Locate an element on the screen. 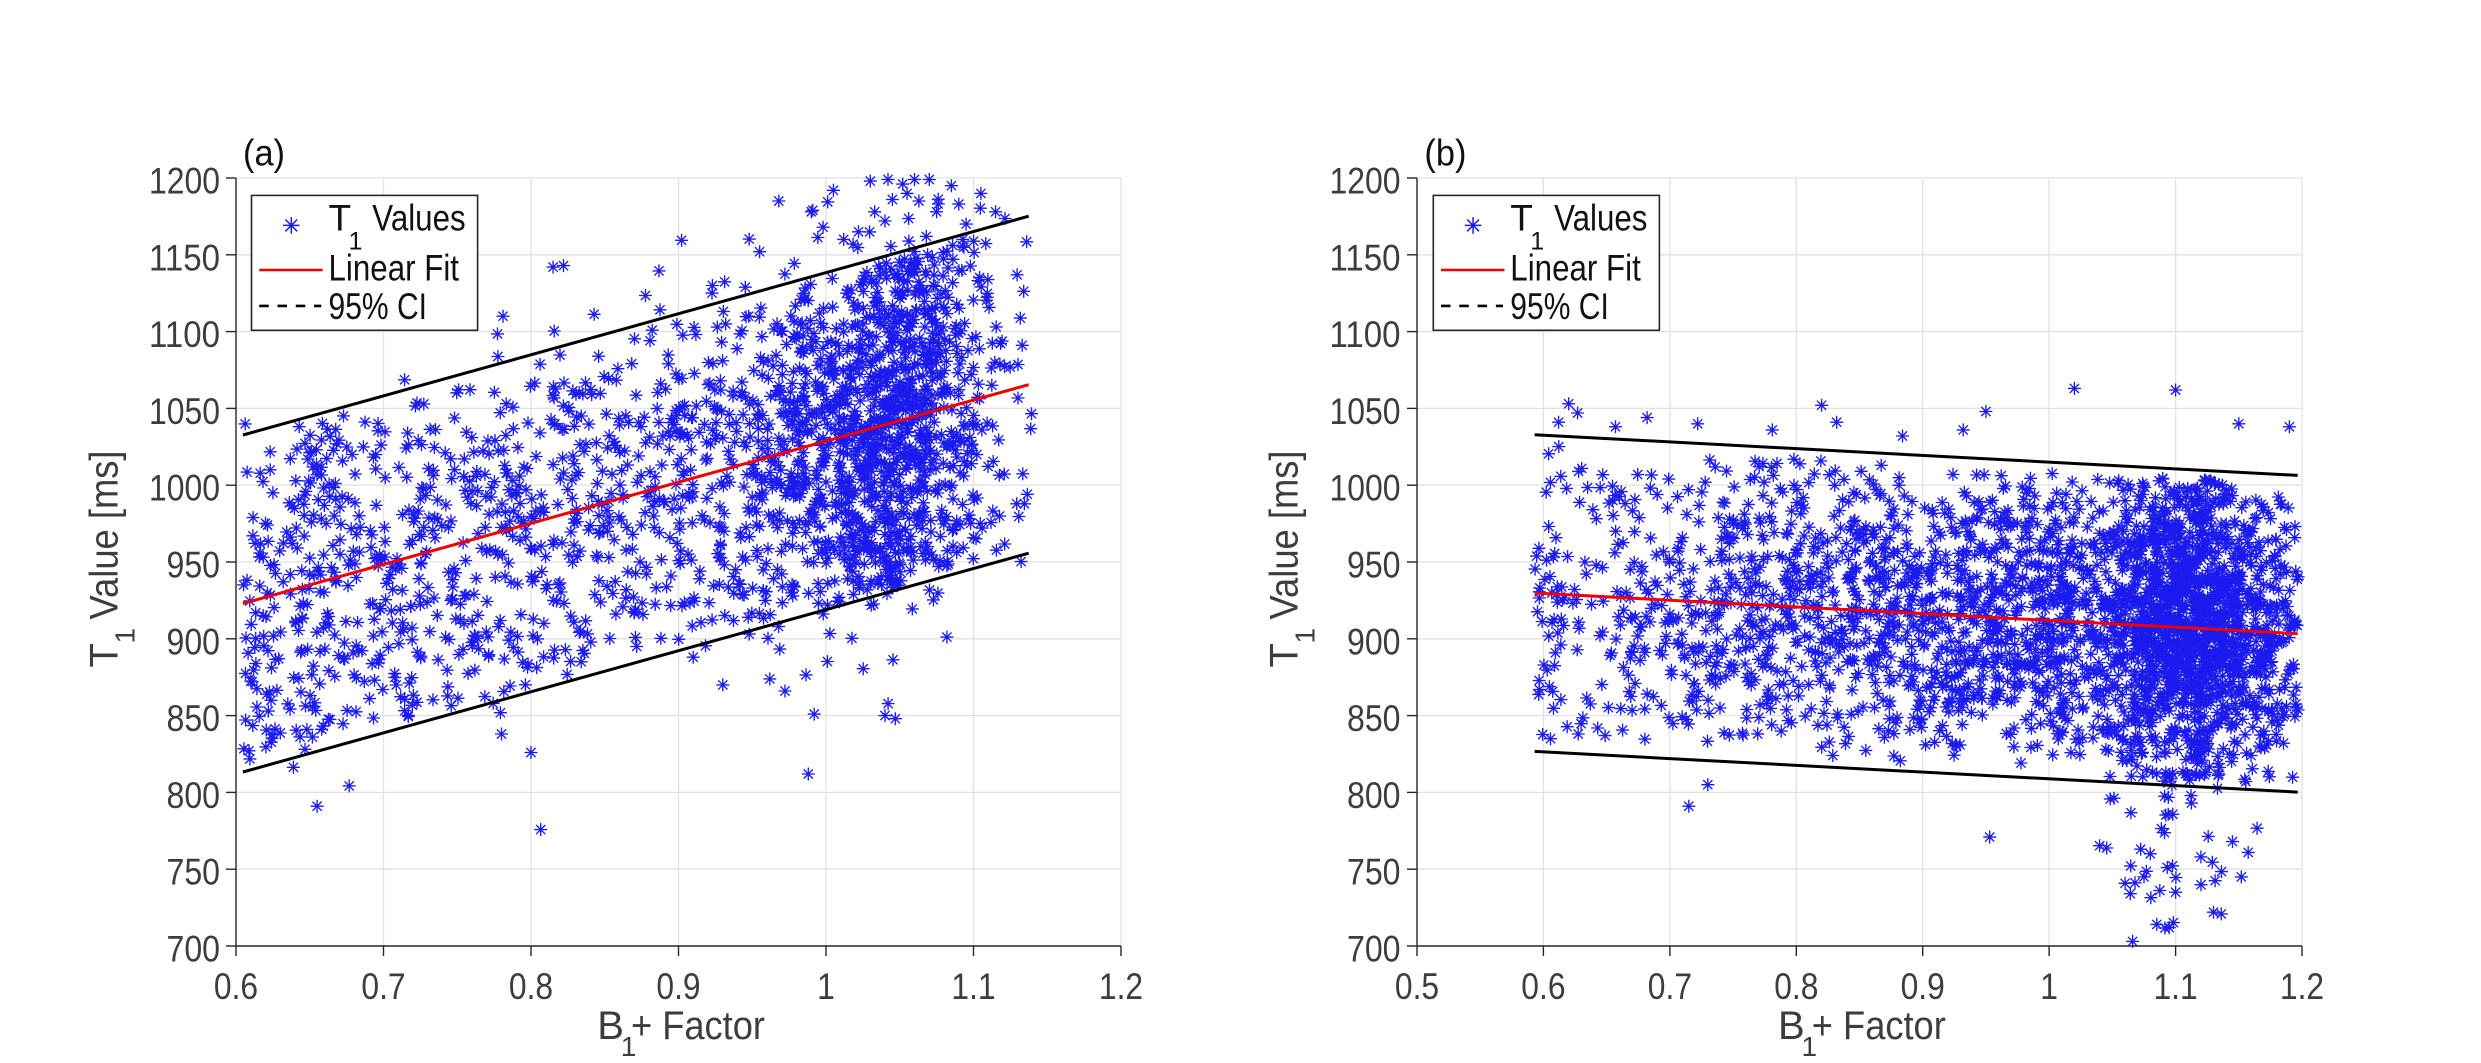  svg-text: (a) is located at coordinates (264, 153).